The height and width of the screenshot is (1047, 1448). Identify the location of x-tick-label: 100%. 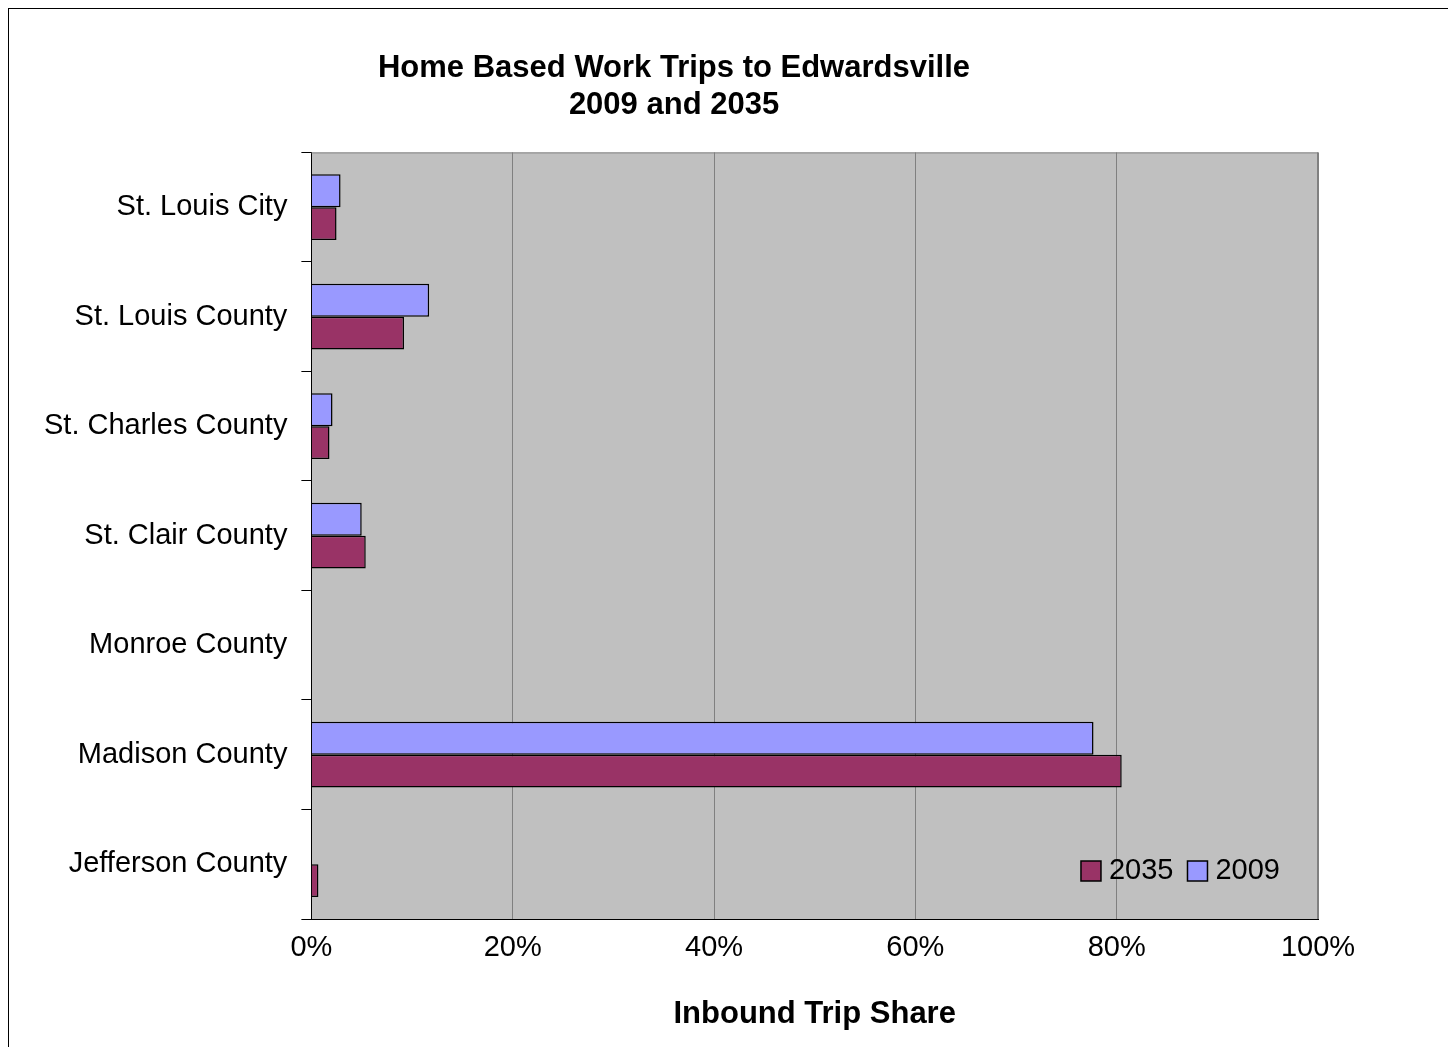
(1318, 946).